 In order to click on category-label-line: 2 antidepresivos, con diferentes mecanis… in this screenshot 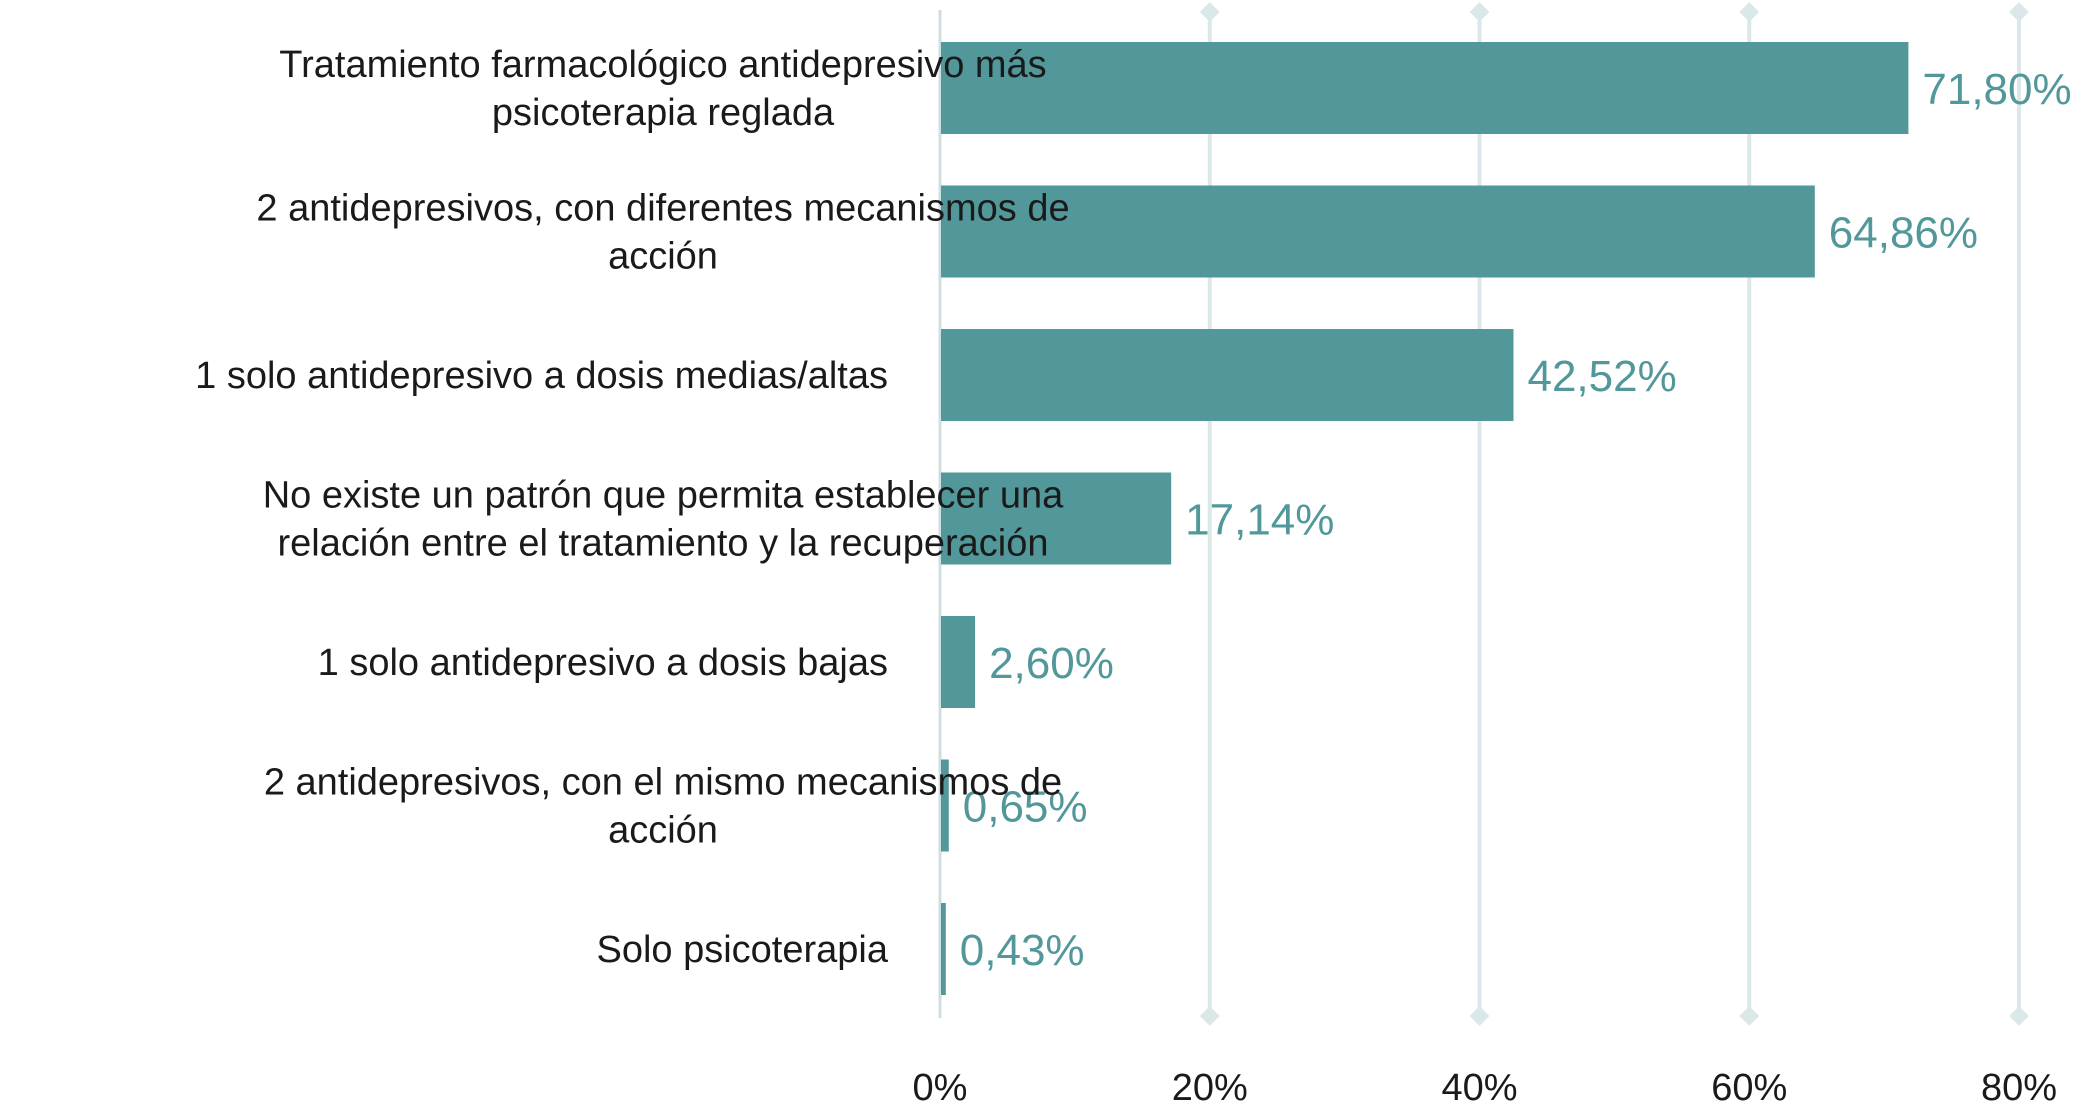, I will do `click(662, 209)`.